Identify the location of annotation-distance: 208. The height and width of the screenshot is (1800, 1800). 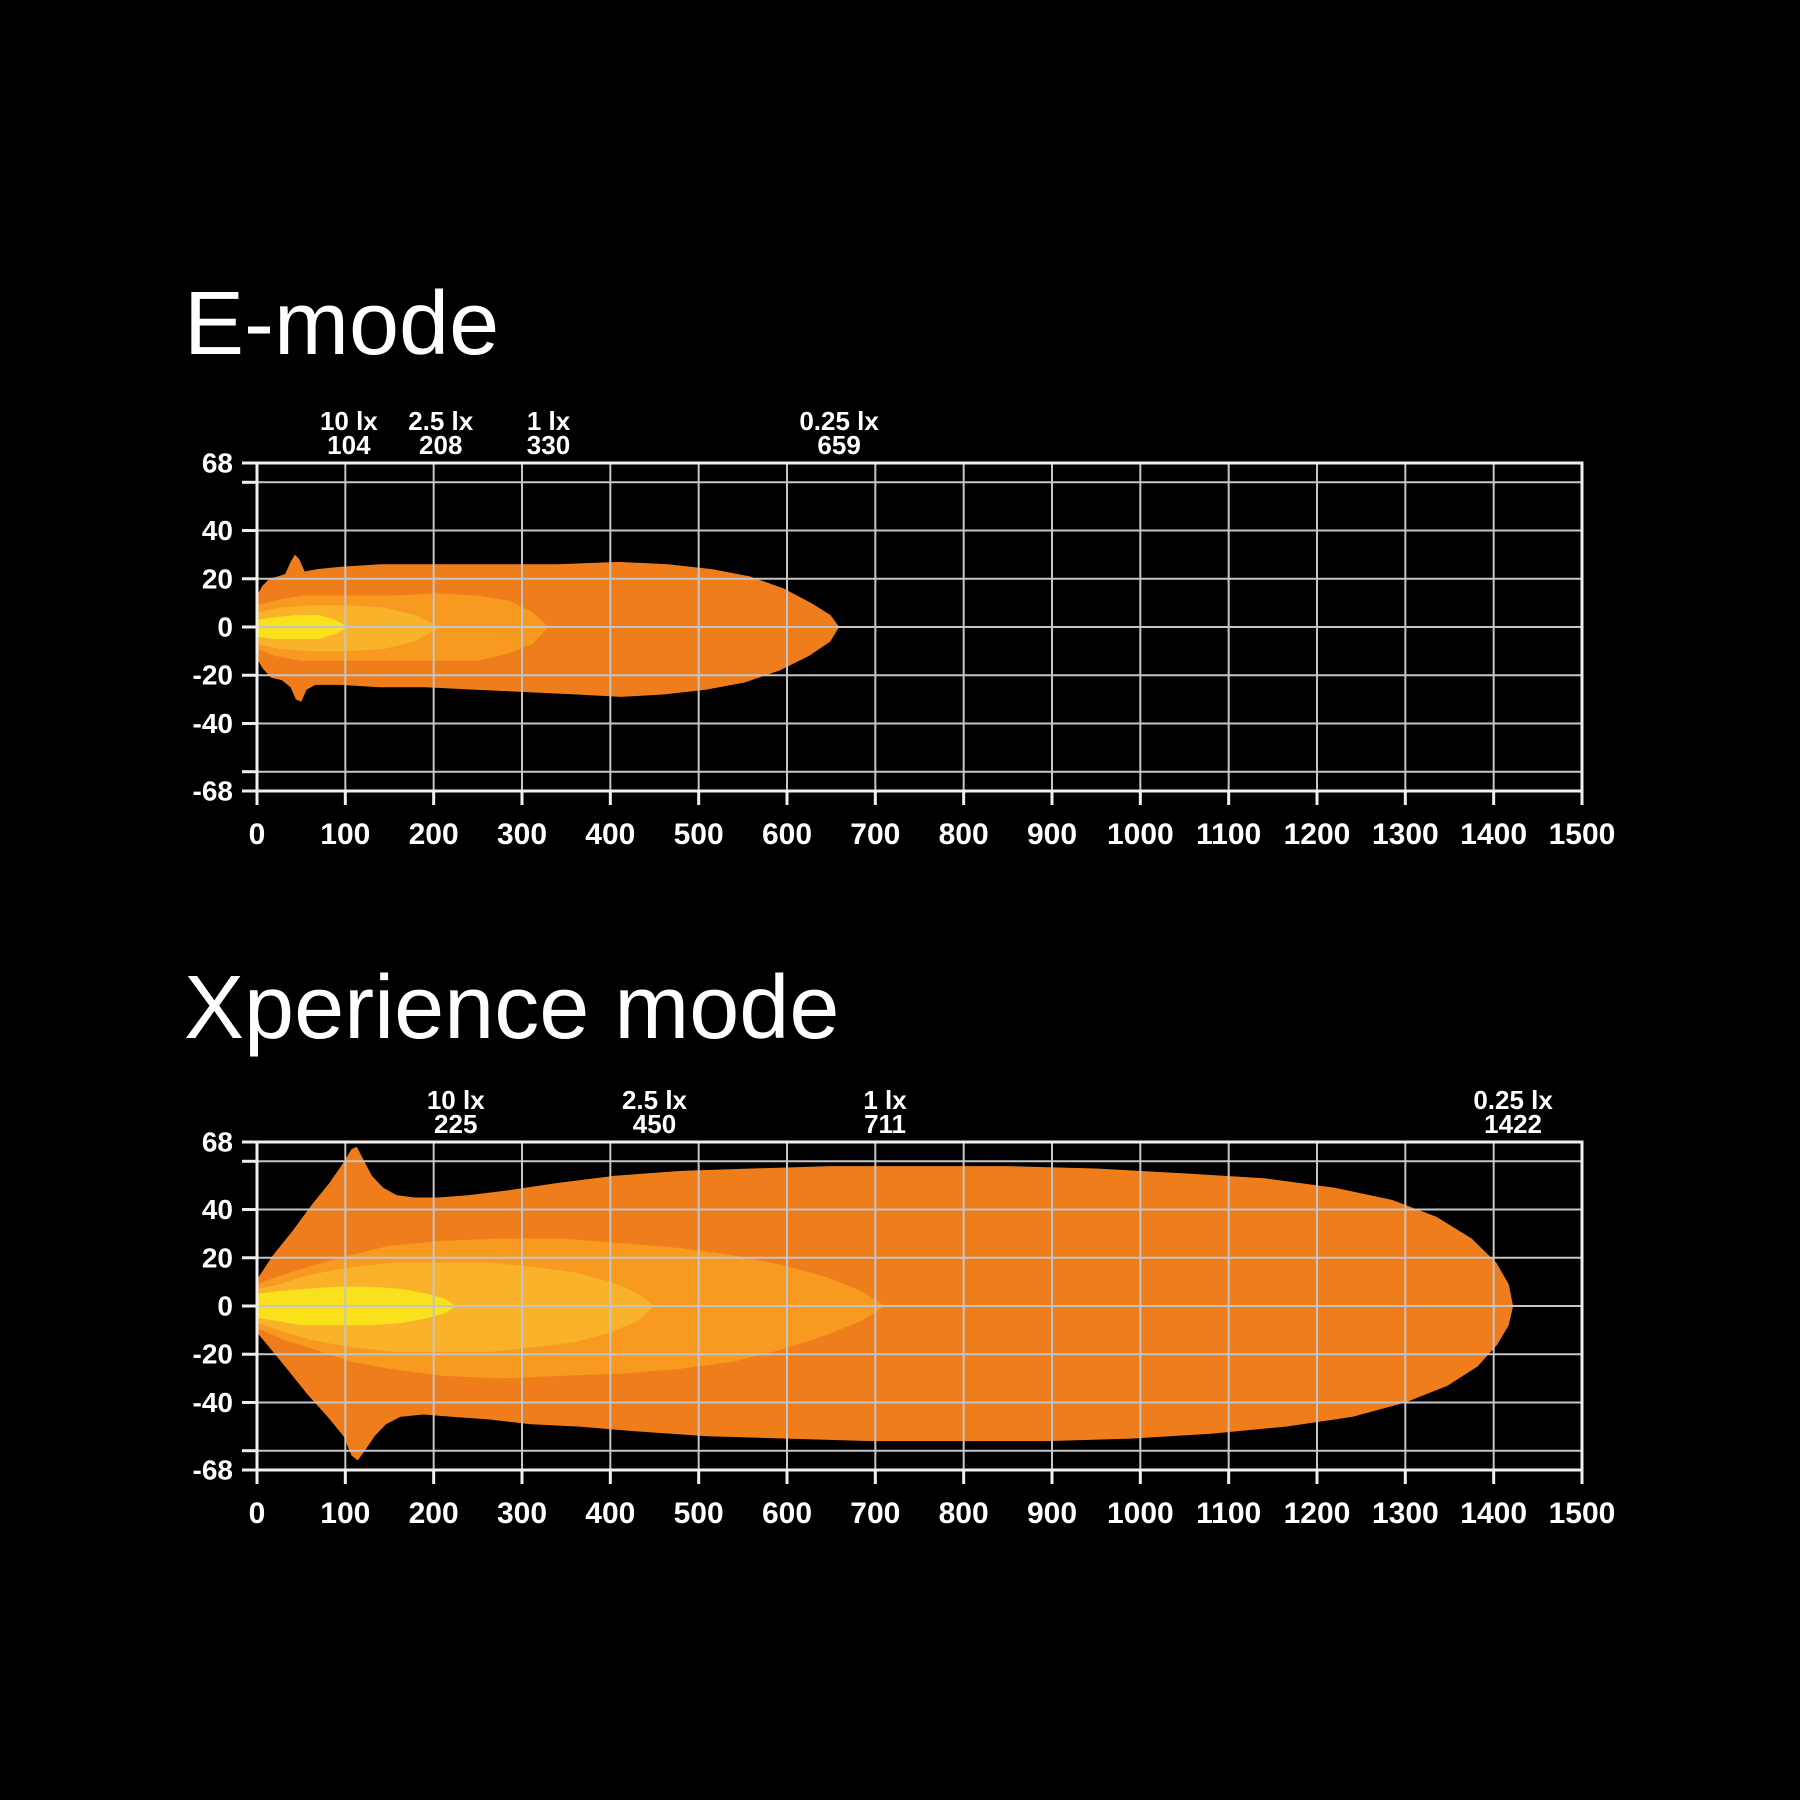
(440, 445).